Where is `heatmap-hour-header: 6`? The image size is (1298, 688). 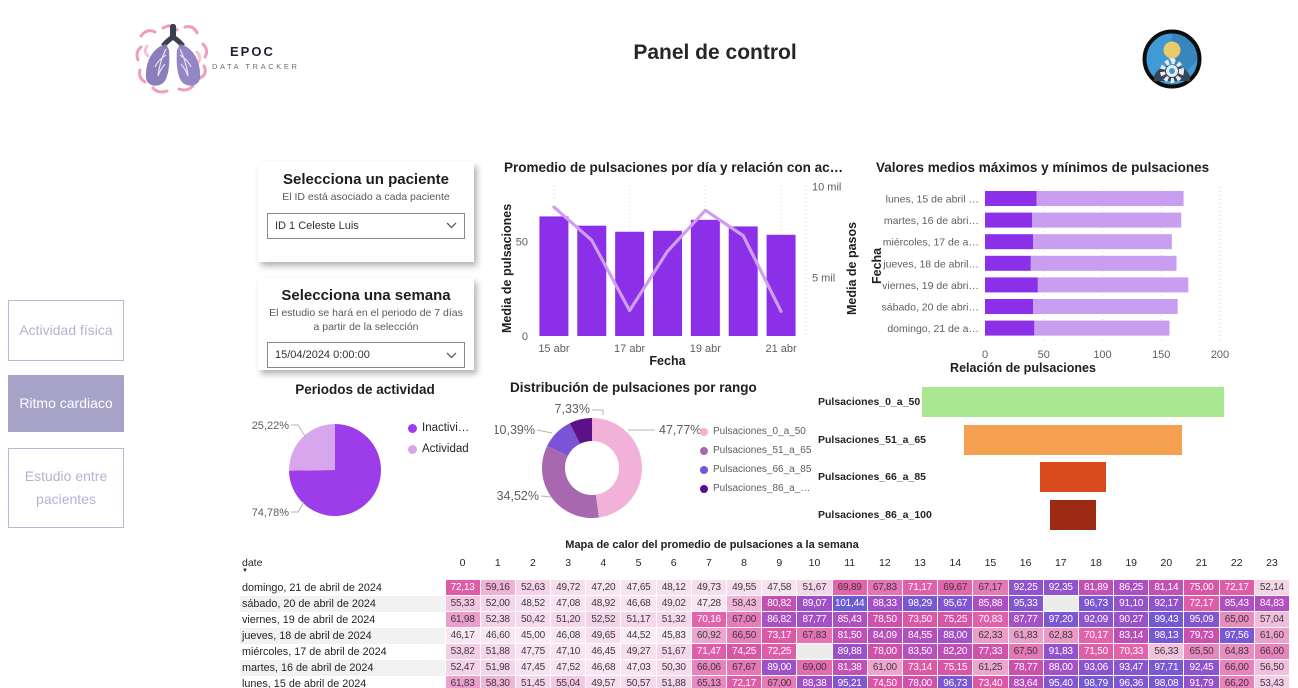 heatmap-hour-header: 6 is located at coordinates (673, 563).